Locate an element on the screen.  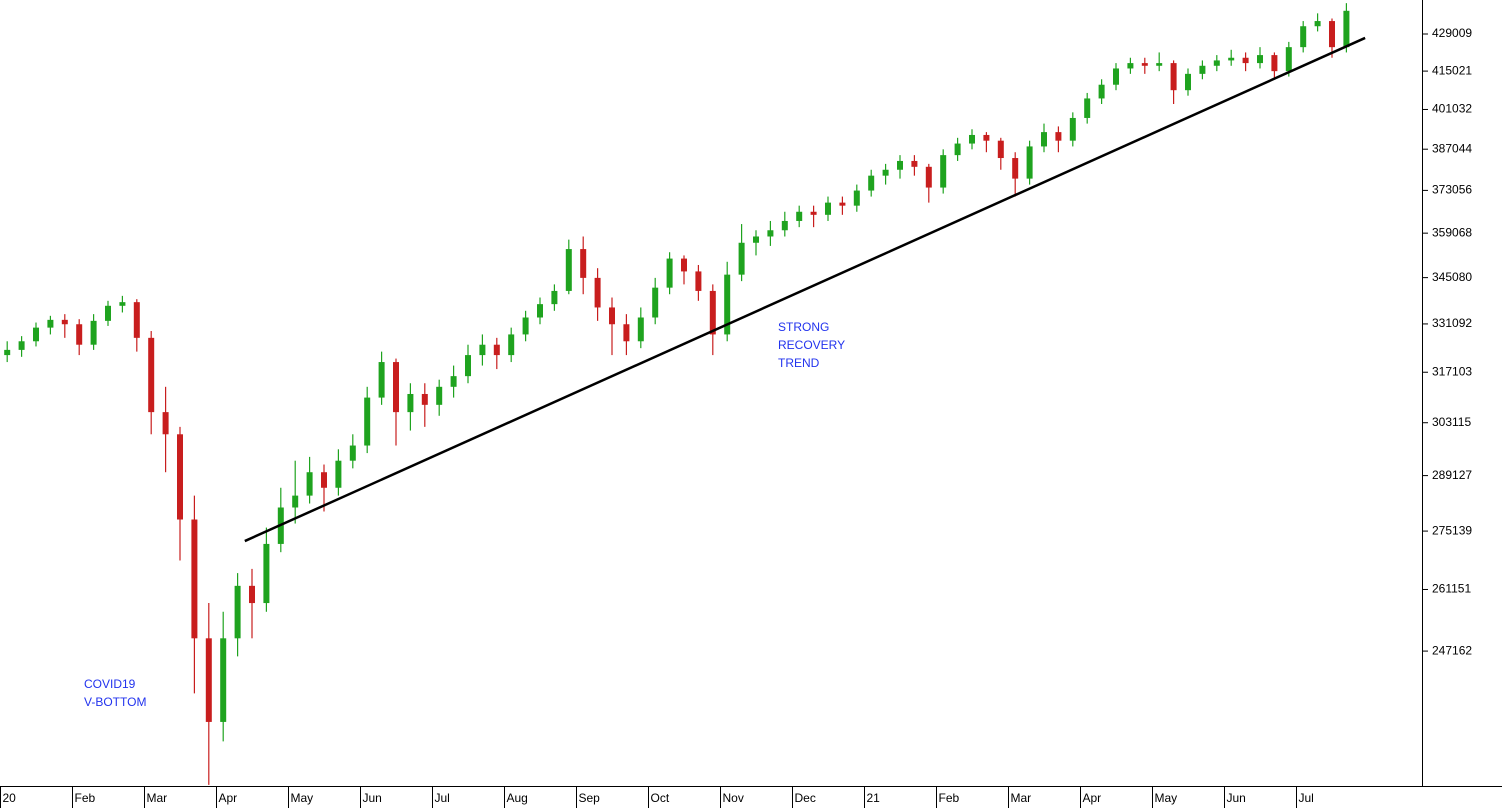
annotation: V-BOTTOM is located at coordinates (115, 702).